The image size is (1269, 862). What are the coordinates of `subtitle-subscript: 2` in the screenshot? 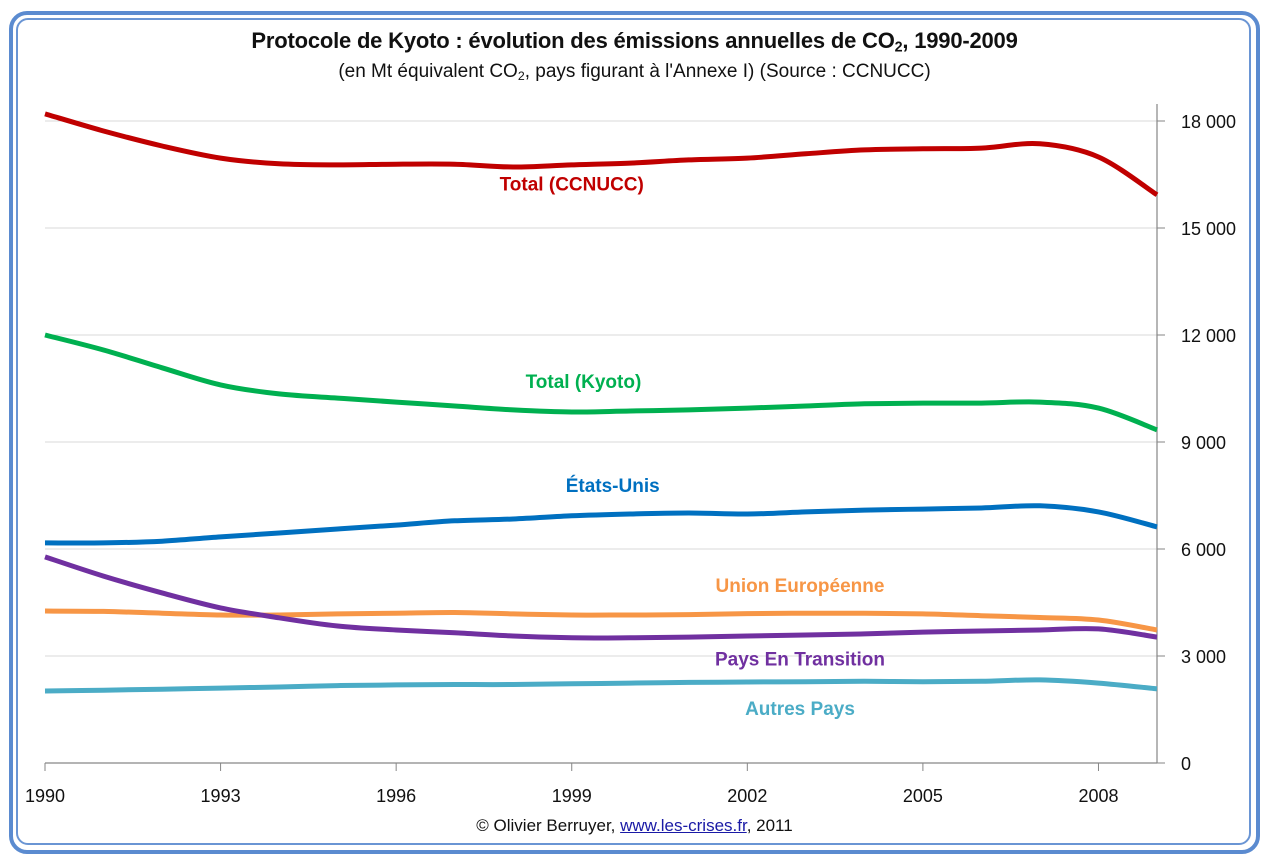 It's located at (521, 76).